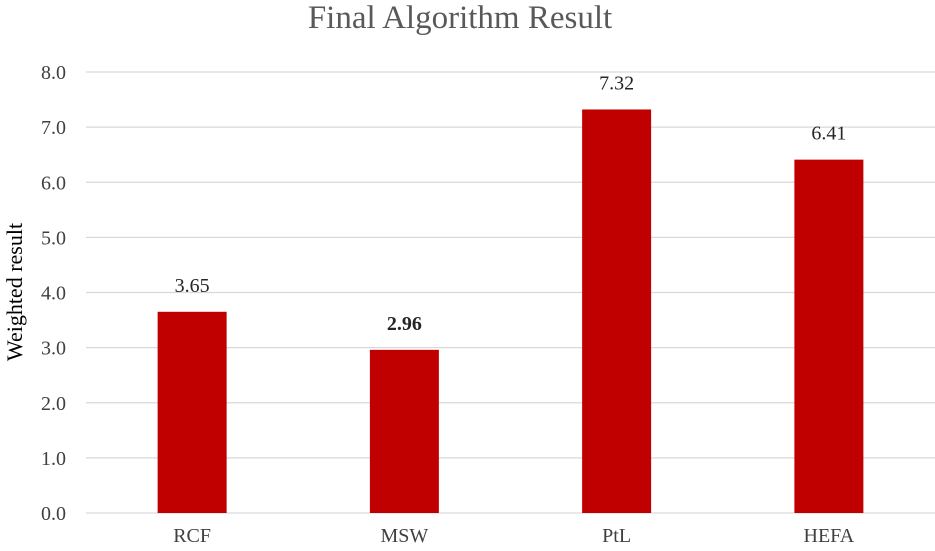  I want to click on x-tick-label-msw: MSW, so click(404, 536).